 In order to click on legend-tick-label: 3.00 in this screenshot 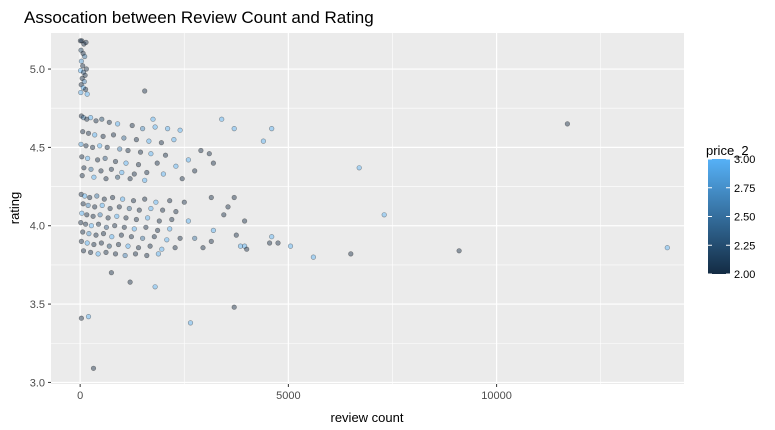, I will do `click(744, 160)`.